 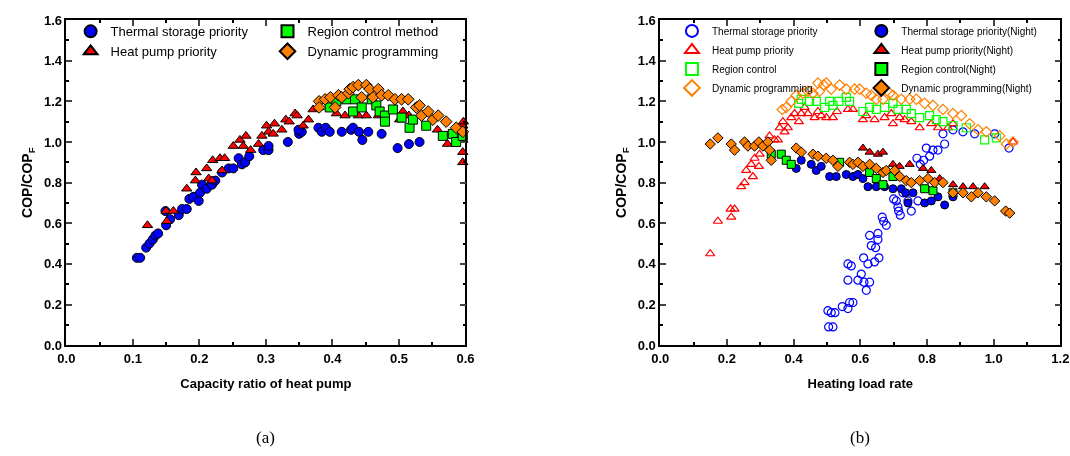 What do you see at coordinates (266, 383) in the screenshot?
I see `x-axis-title: Capacity ratio of heat pump` at bounding box center [266, 383].